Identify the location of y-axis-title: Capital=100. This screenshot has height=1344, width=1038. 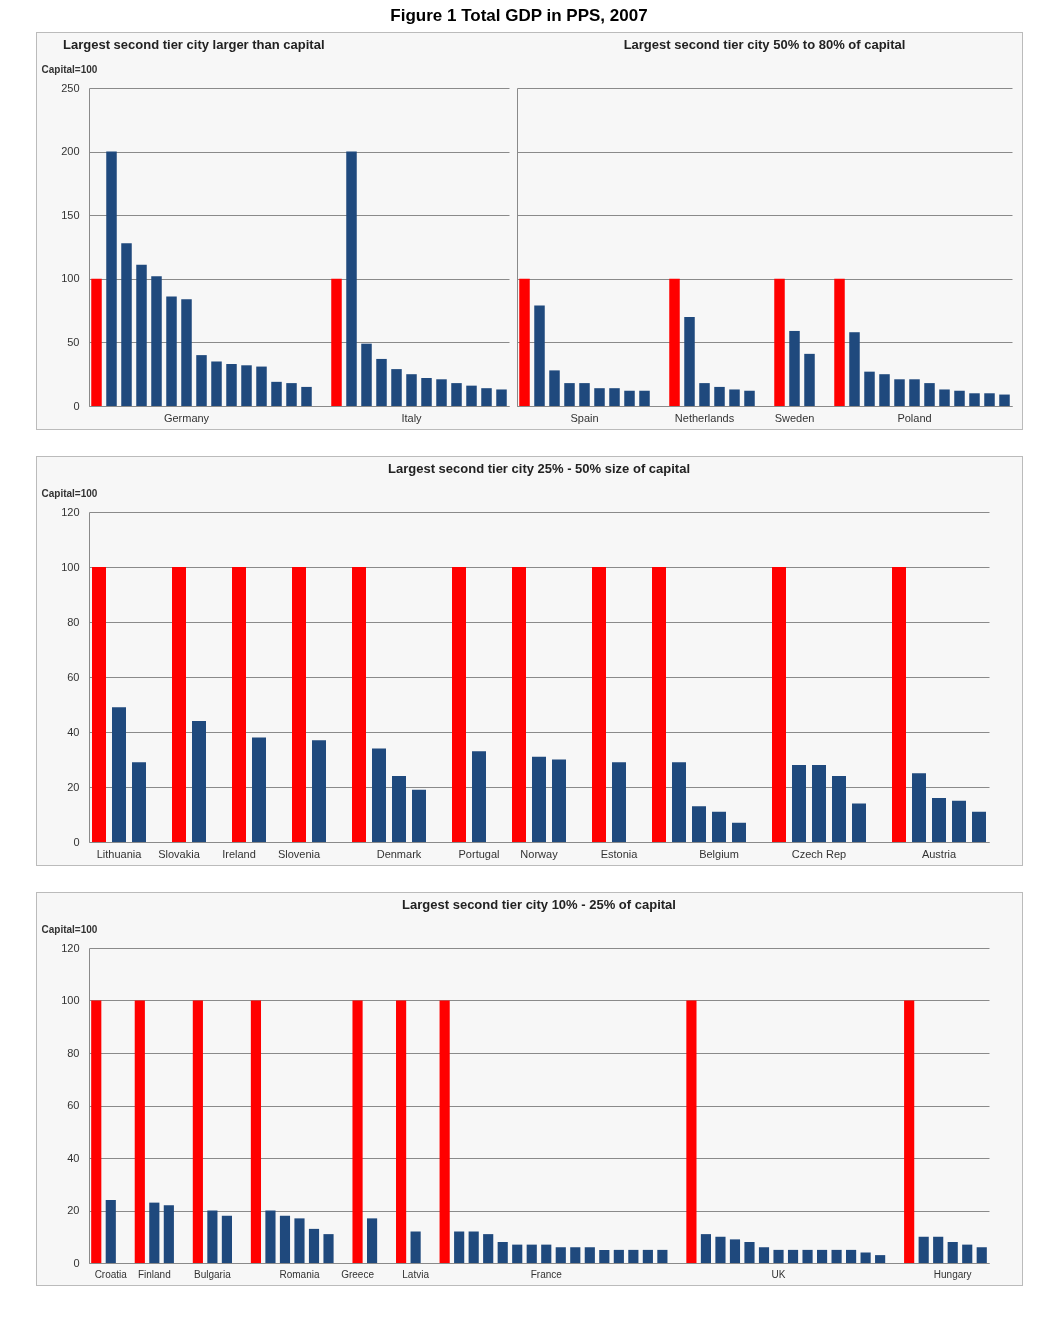
(69, 69).